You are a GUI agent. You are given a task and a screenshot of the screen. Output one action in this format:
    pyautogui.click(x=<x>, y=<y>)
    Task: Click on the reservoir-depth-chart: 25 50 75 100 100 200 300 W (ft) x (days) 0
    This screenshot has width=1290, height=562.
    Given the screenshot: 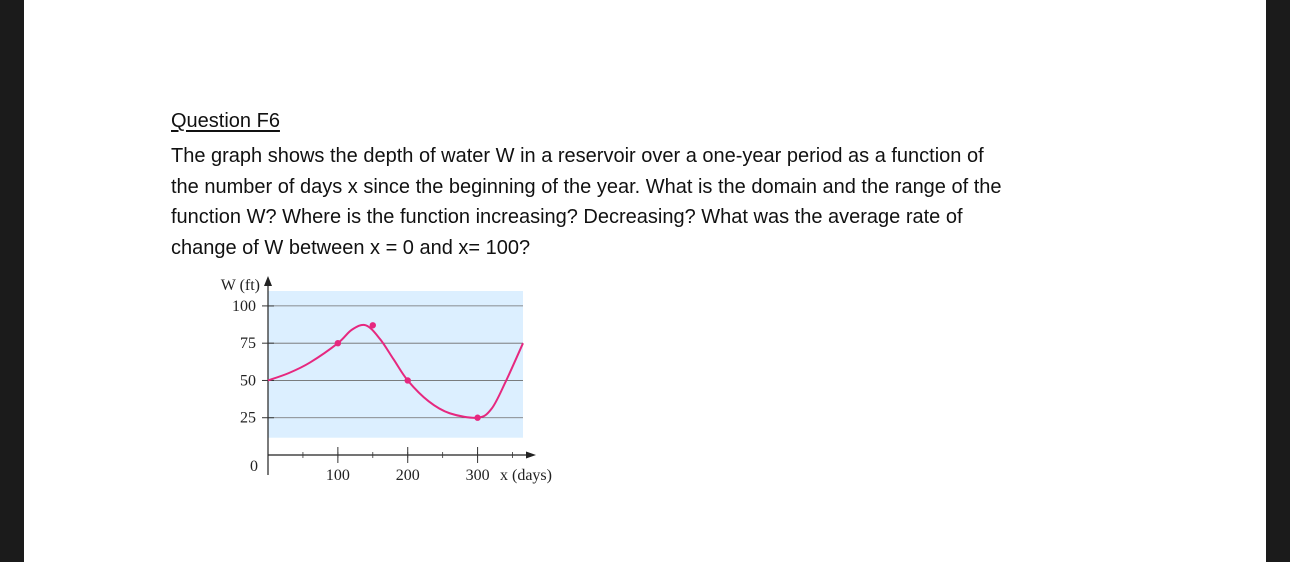 What is the action you would take?
    pyautogui.click(x=386, y=380)
    